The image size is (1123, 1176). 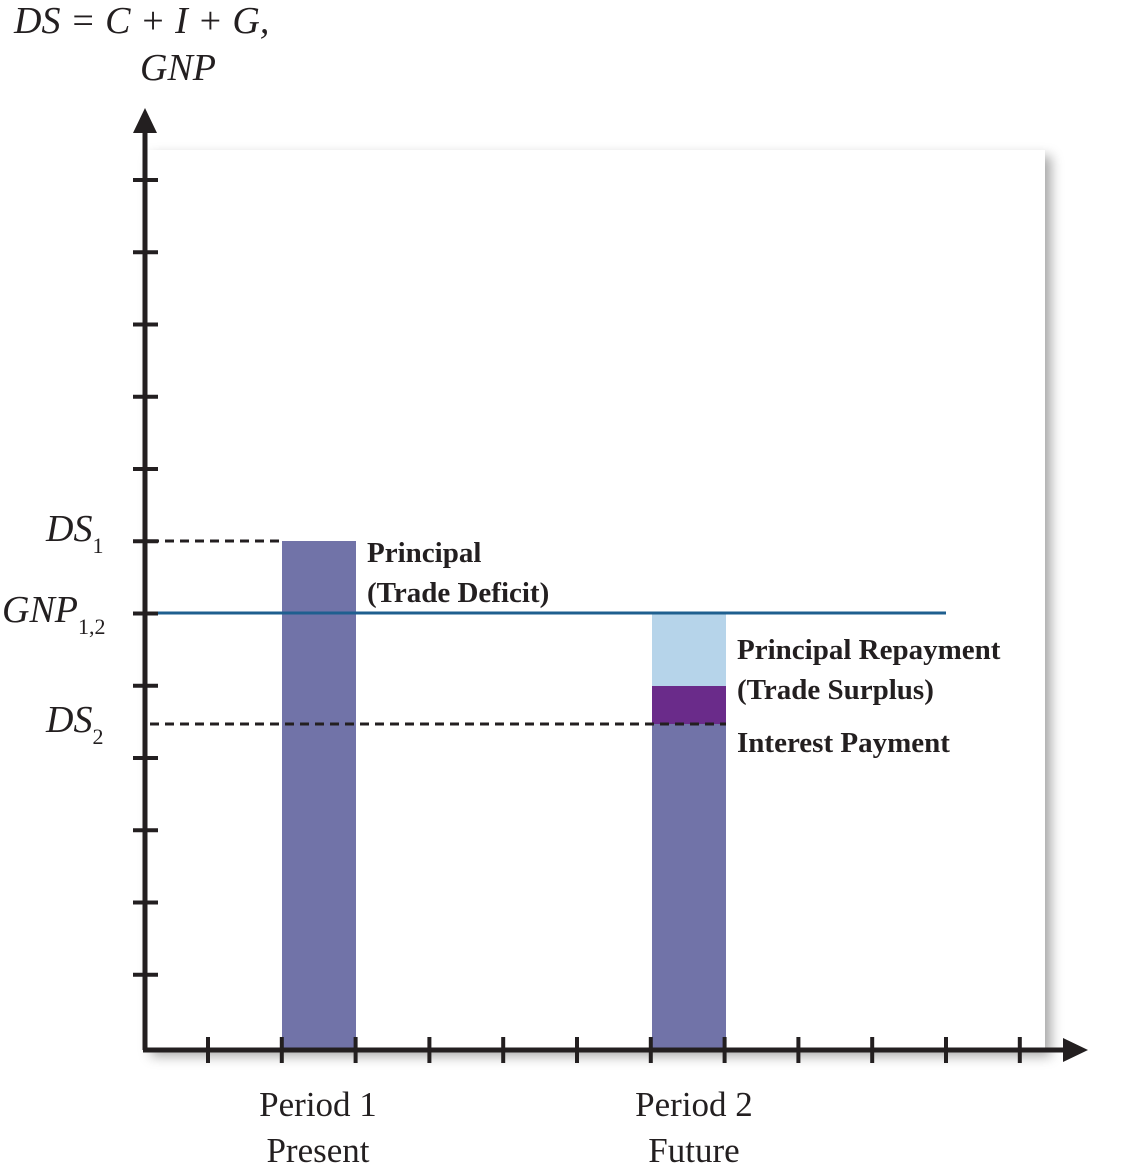 I want to click on category-label: Present, so click(x=317, y=1150).